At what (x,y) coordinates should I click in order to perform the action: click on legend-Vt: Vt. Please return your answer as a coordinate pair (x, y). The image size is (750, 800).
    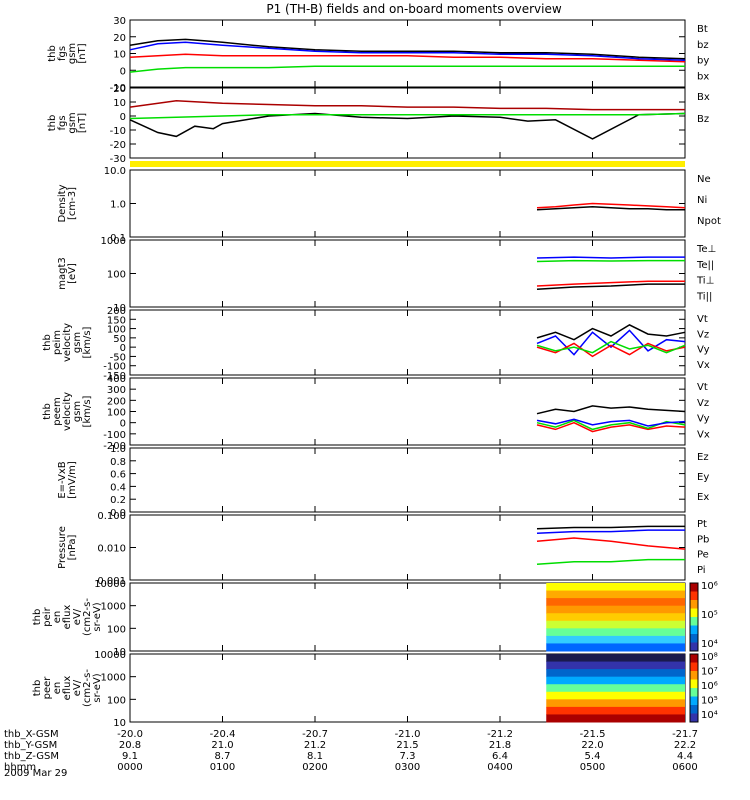
    Looking at the image, I should click on (702, 319).